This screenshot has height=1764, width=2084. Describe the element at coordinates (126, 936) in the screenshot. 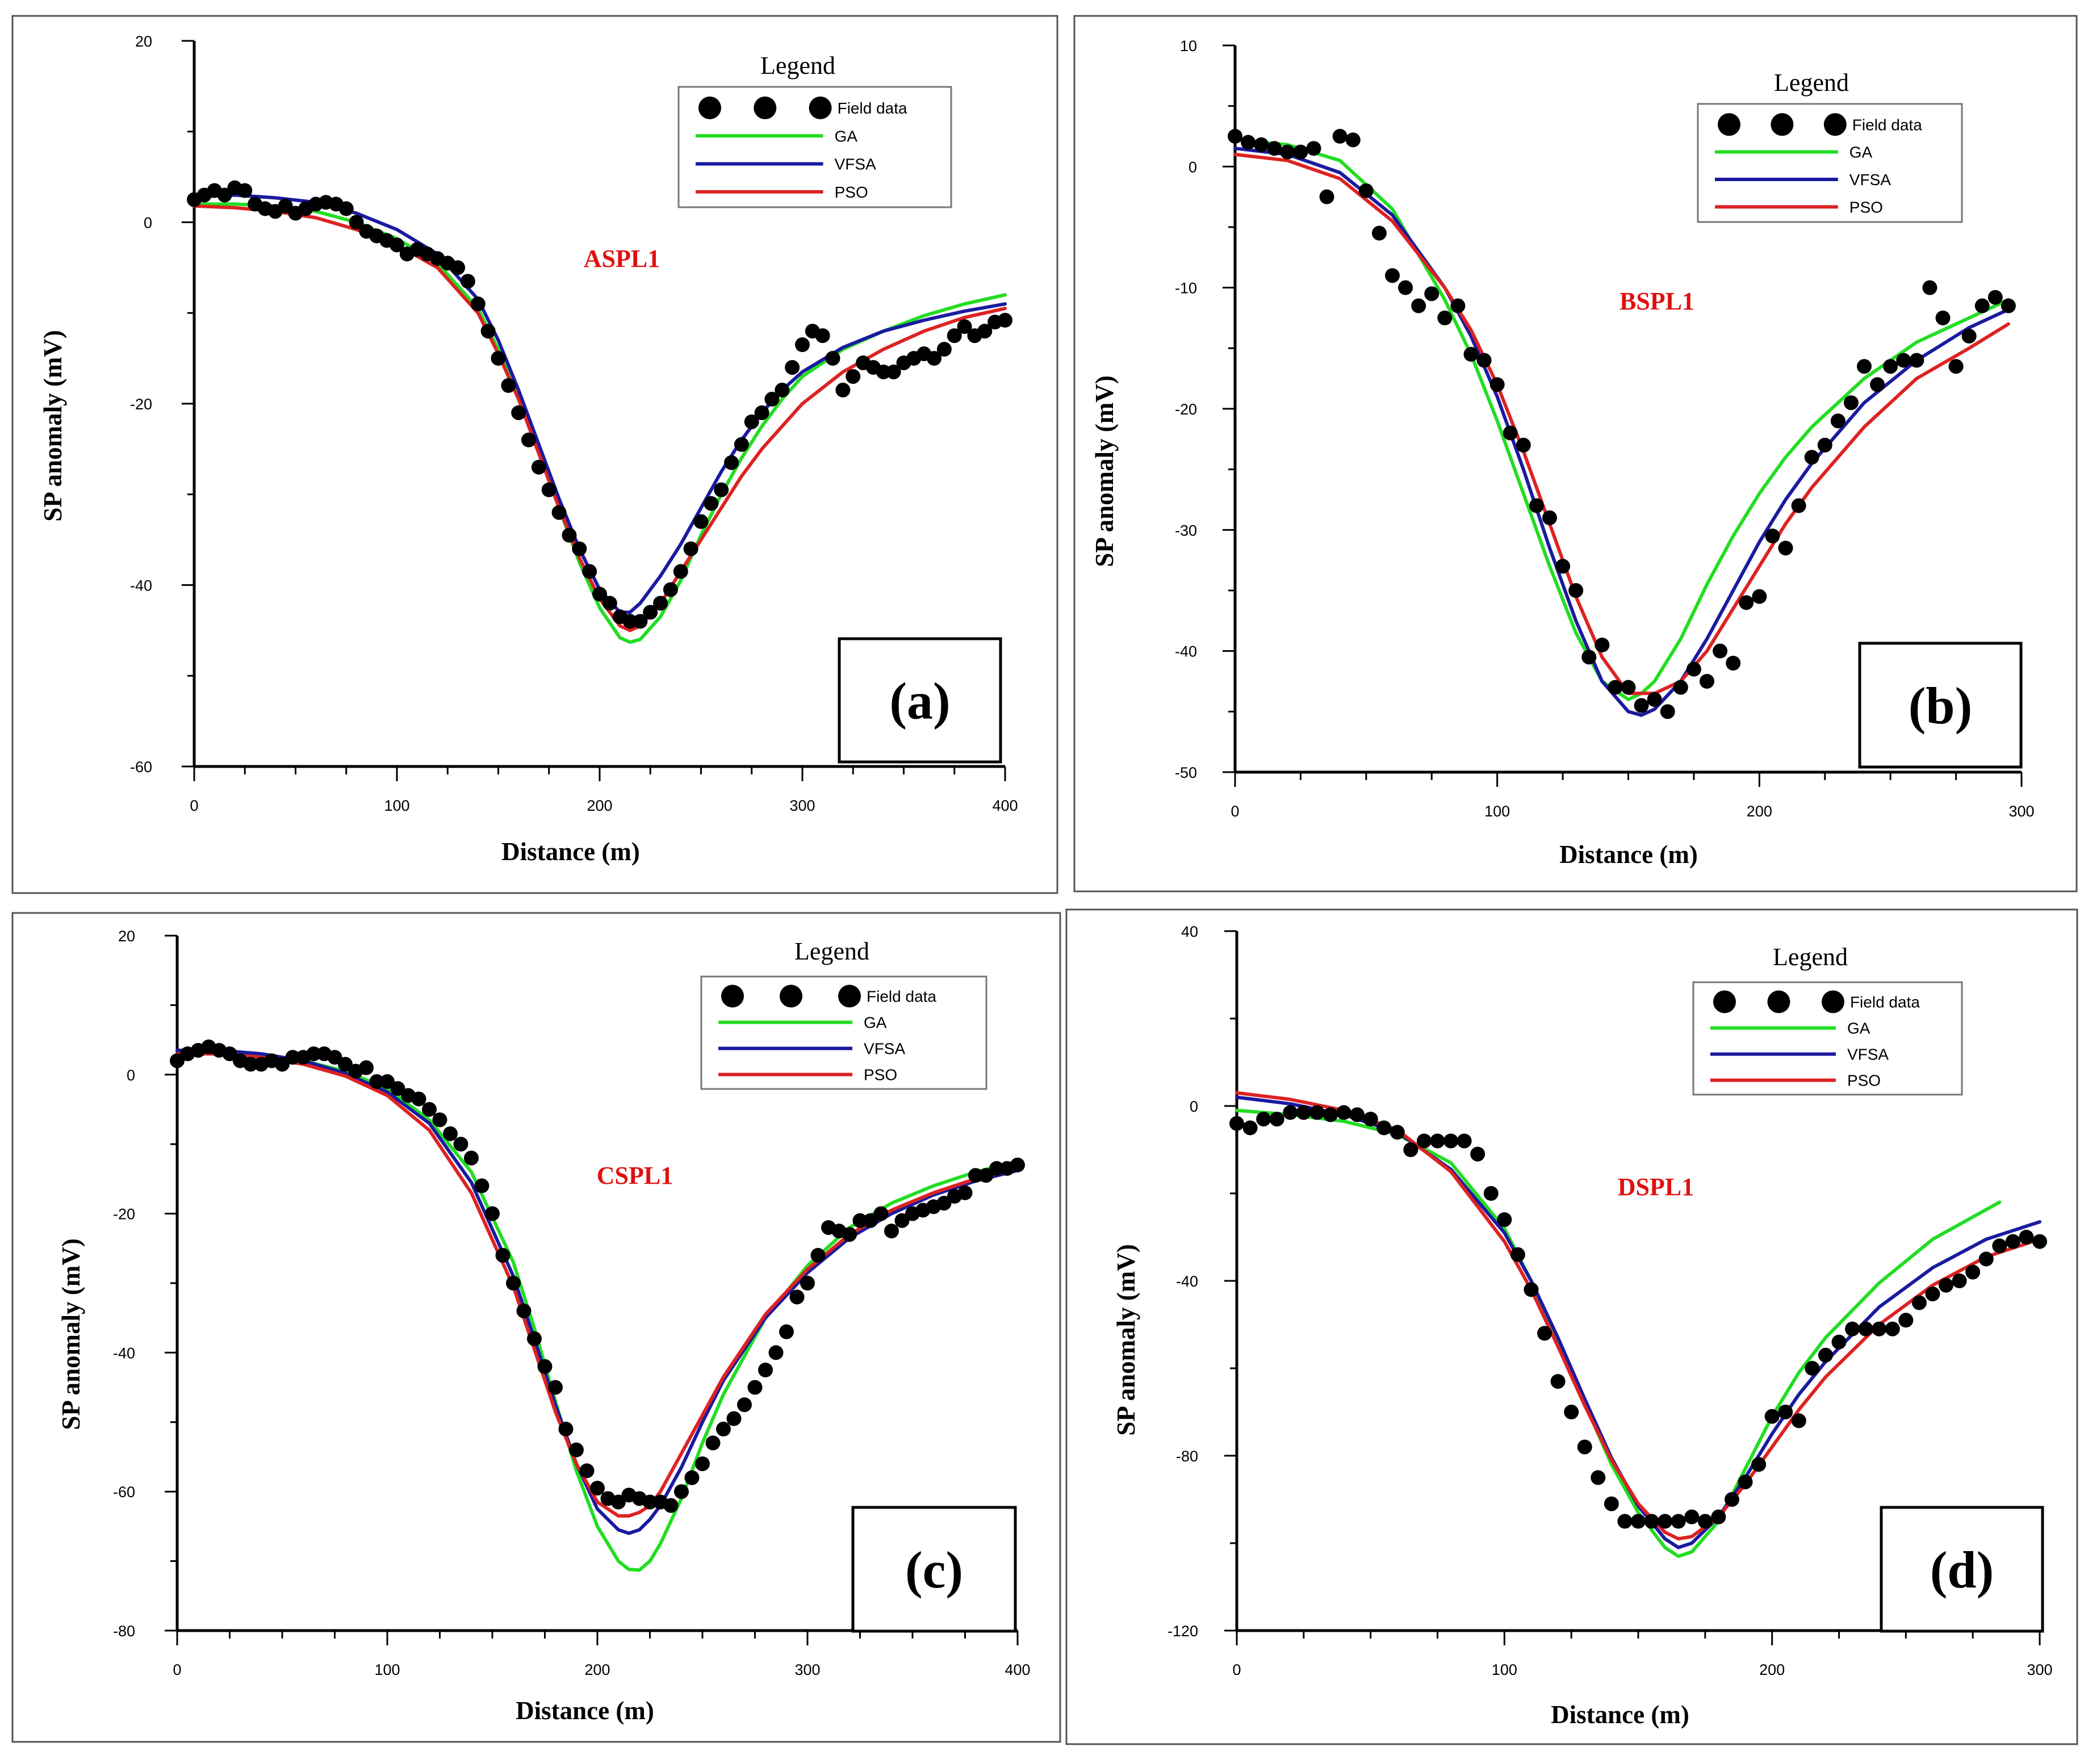

I see `y-tick-label: 20` at that location.